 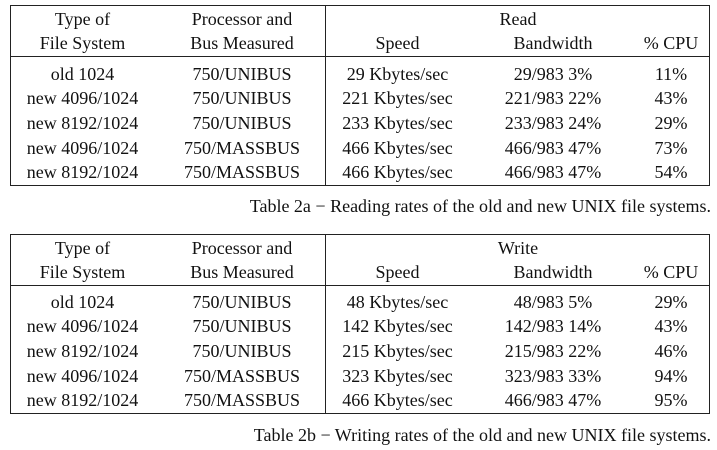 I want to click on cell-cpu: 11%, so click(x=671, y=74).